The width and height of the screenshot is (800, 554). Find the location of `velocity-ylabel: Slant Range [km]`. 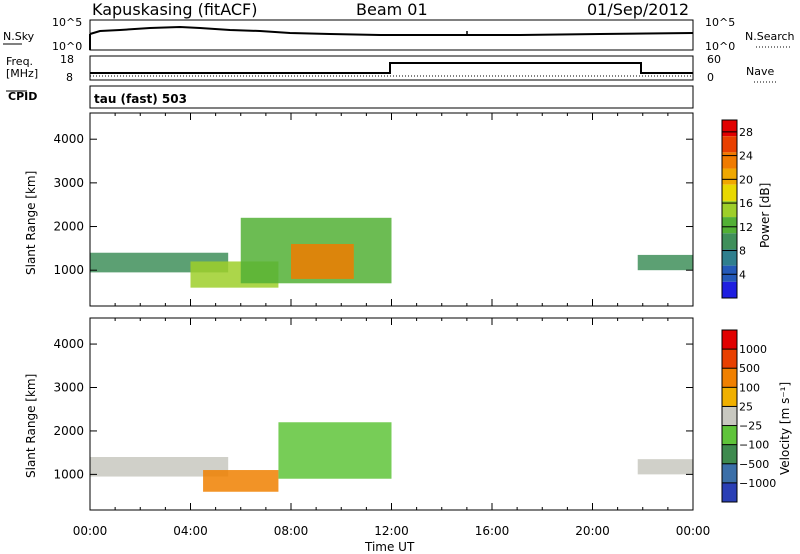

velocity-ylabel: Slant Range [km] is located at coordinates (31, 426).